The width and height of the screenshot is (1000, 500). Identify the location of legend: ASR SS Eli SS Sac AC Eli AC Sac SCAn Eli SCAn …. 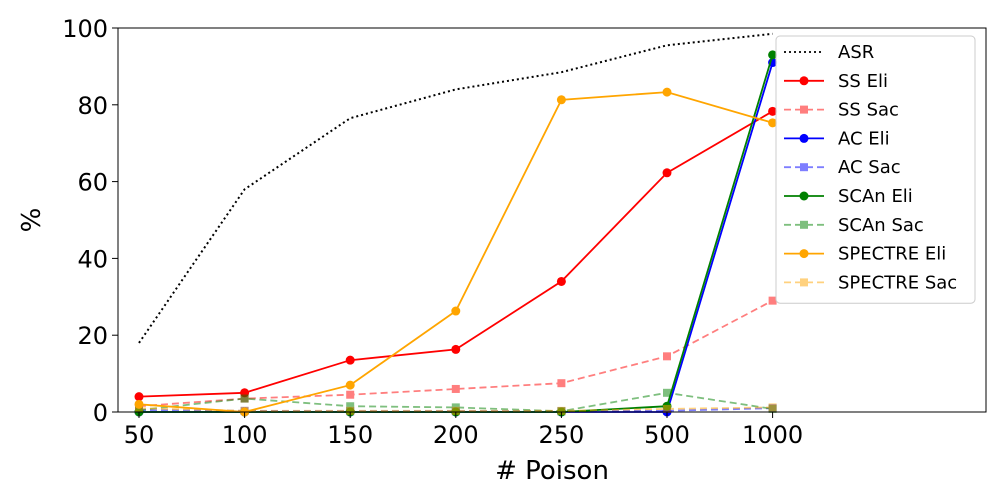
(875, 169).